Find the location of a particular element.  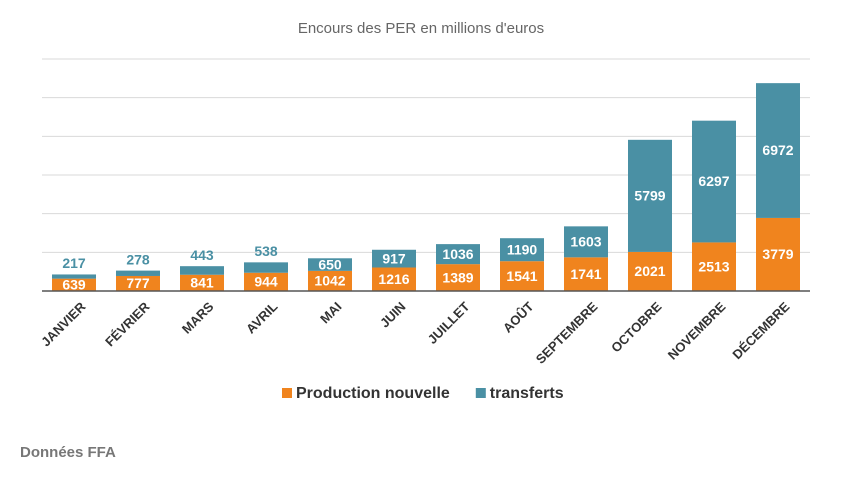

value-label: 1741 is located at coordinates (585, 274).